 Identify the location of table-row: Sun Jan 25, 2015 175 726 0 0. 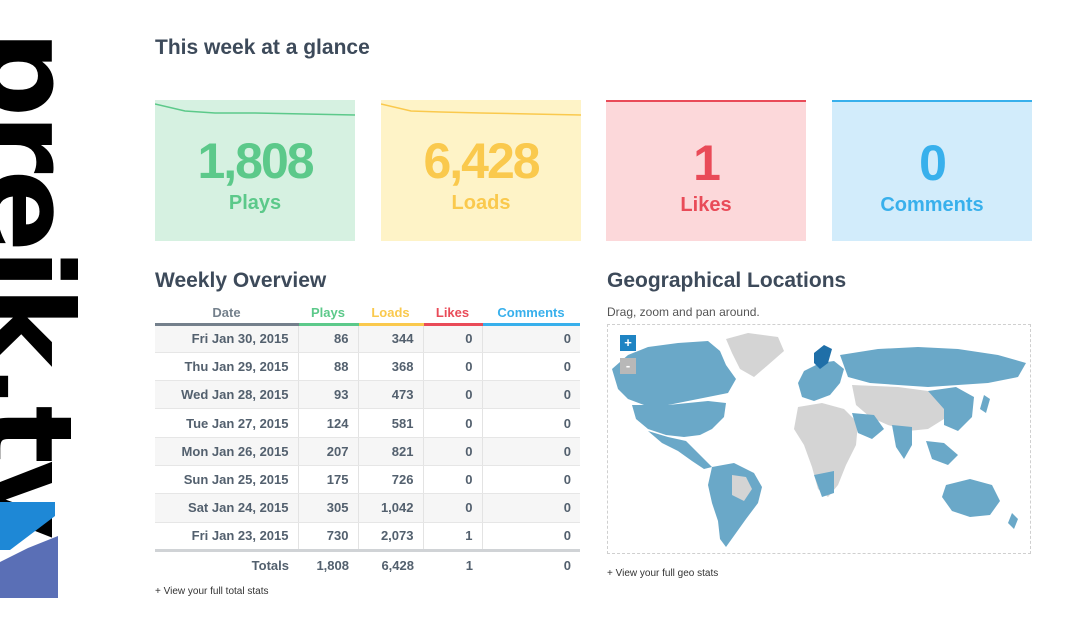
(367, 480).